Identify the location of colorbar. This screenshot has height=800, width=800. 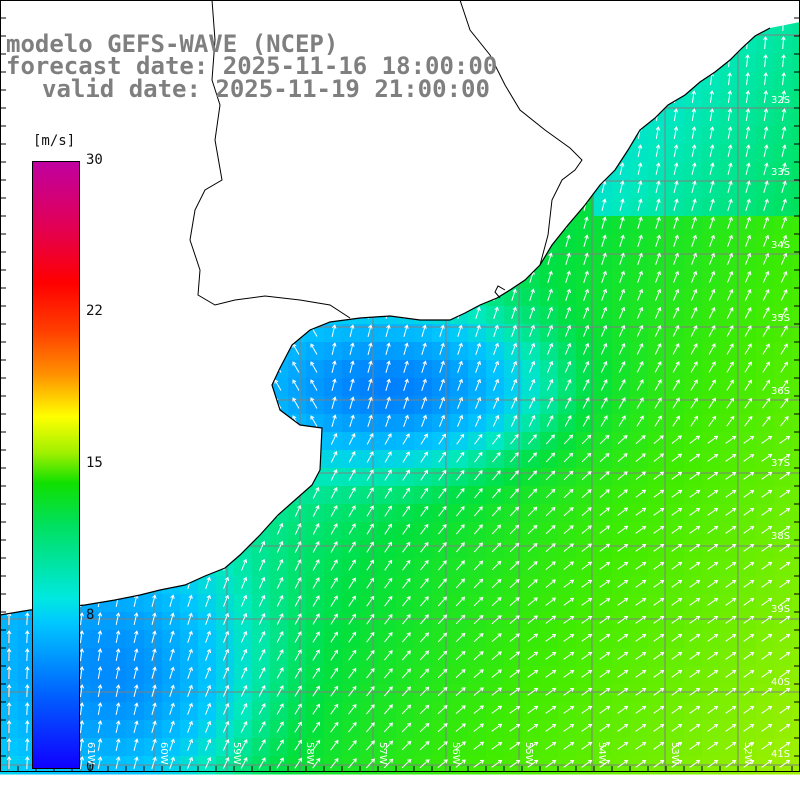
(56, 465).